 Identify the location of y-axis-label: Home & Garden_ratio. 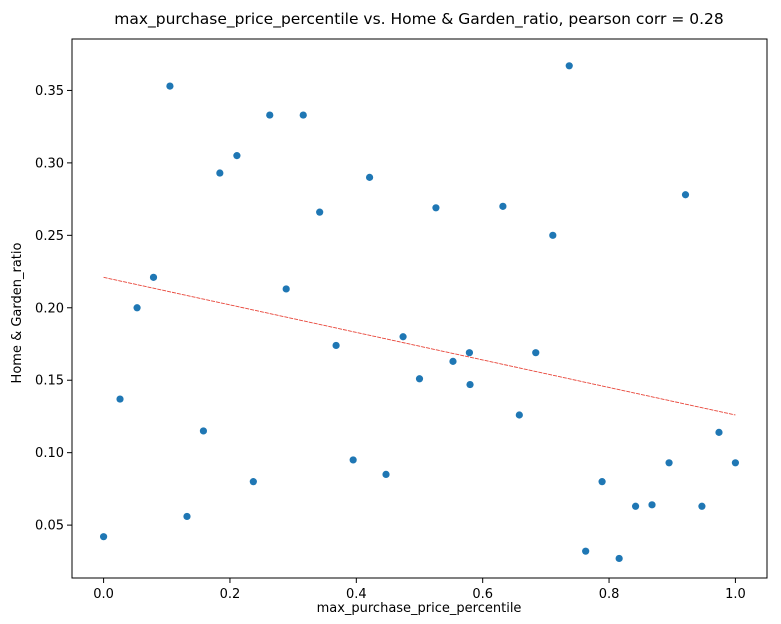
(17, 313).